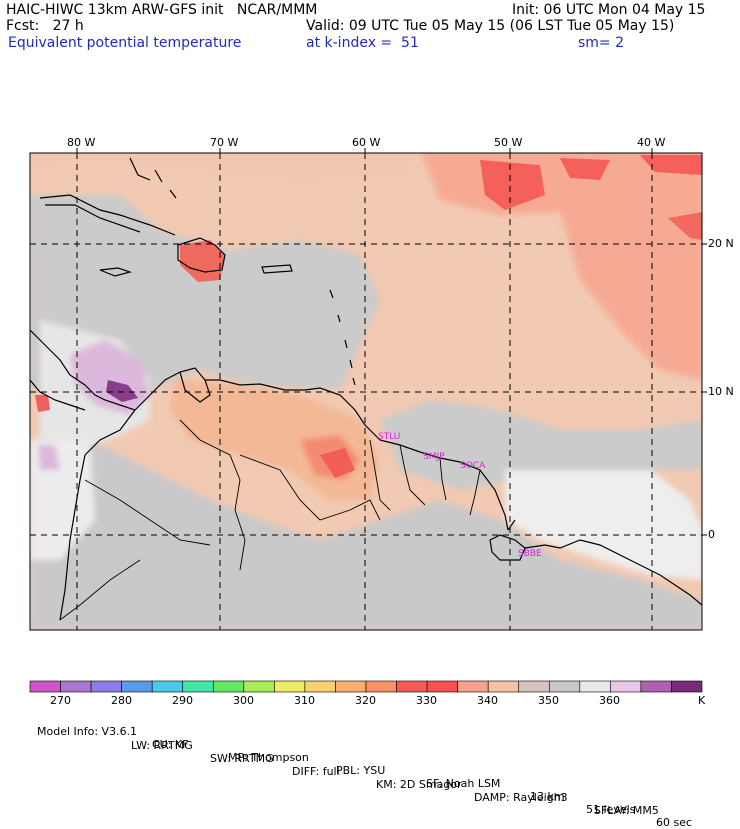  What do you see at coordinates (243, 700) in the screenshot?
I see `colorbar-tick-label: 300` at bounding box center [243, 700].